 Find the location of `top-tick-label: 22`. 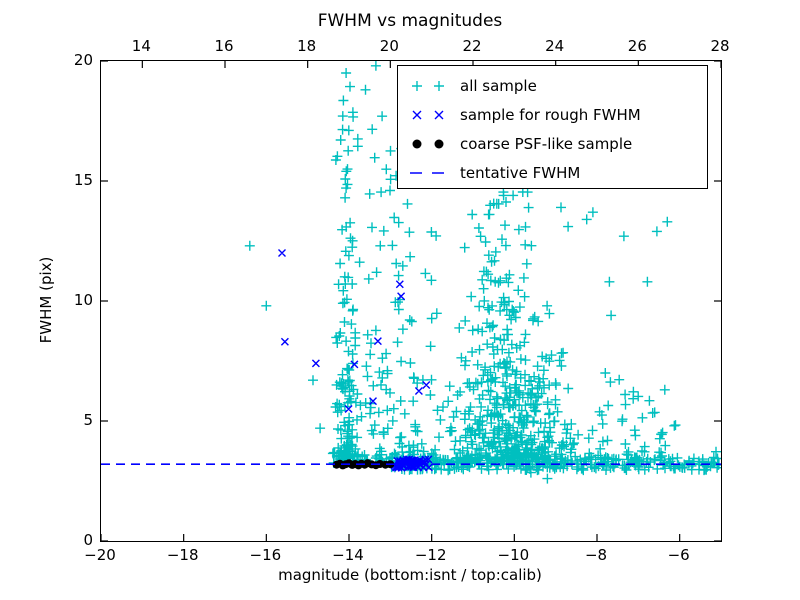

top-tick-label: 22 is located at coordinates (472, 46).